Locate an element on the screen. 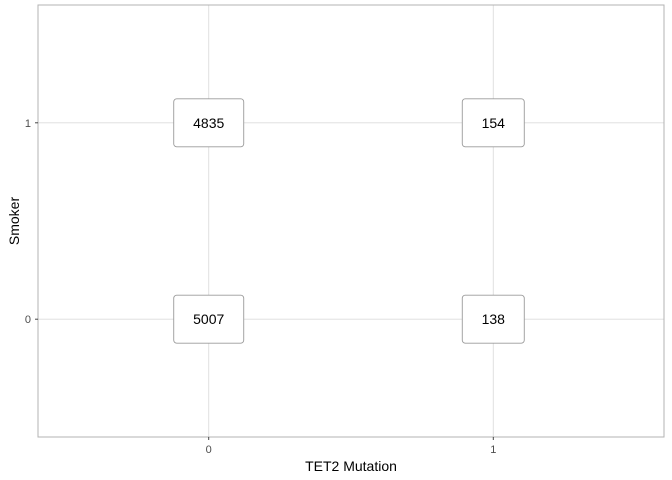 The width and height of the screenshot is (672, 480). cell-count-label: 138 is located at coordinates (494, 319).